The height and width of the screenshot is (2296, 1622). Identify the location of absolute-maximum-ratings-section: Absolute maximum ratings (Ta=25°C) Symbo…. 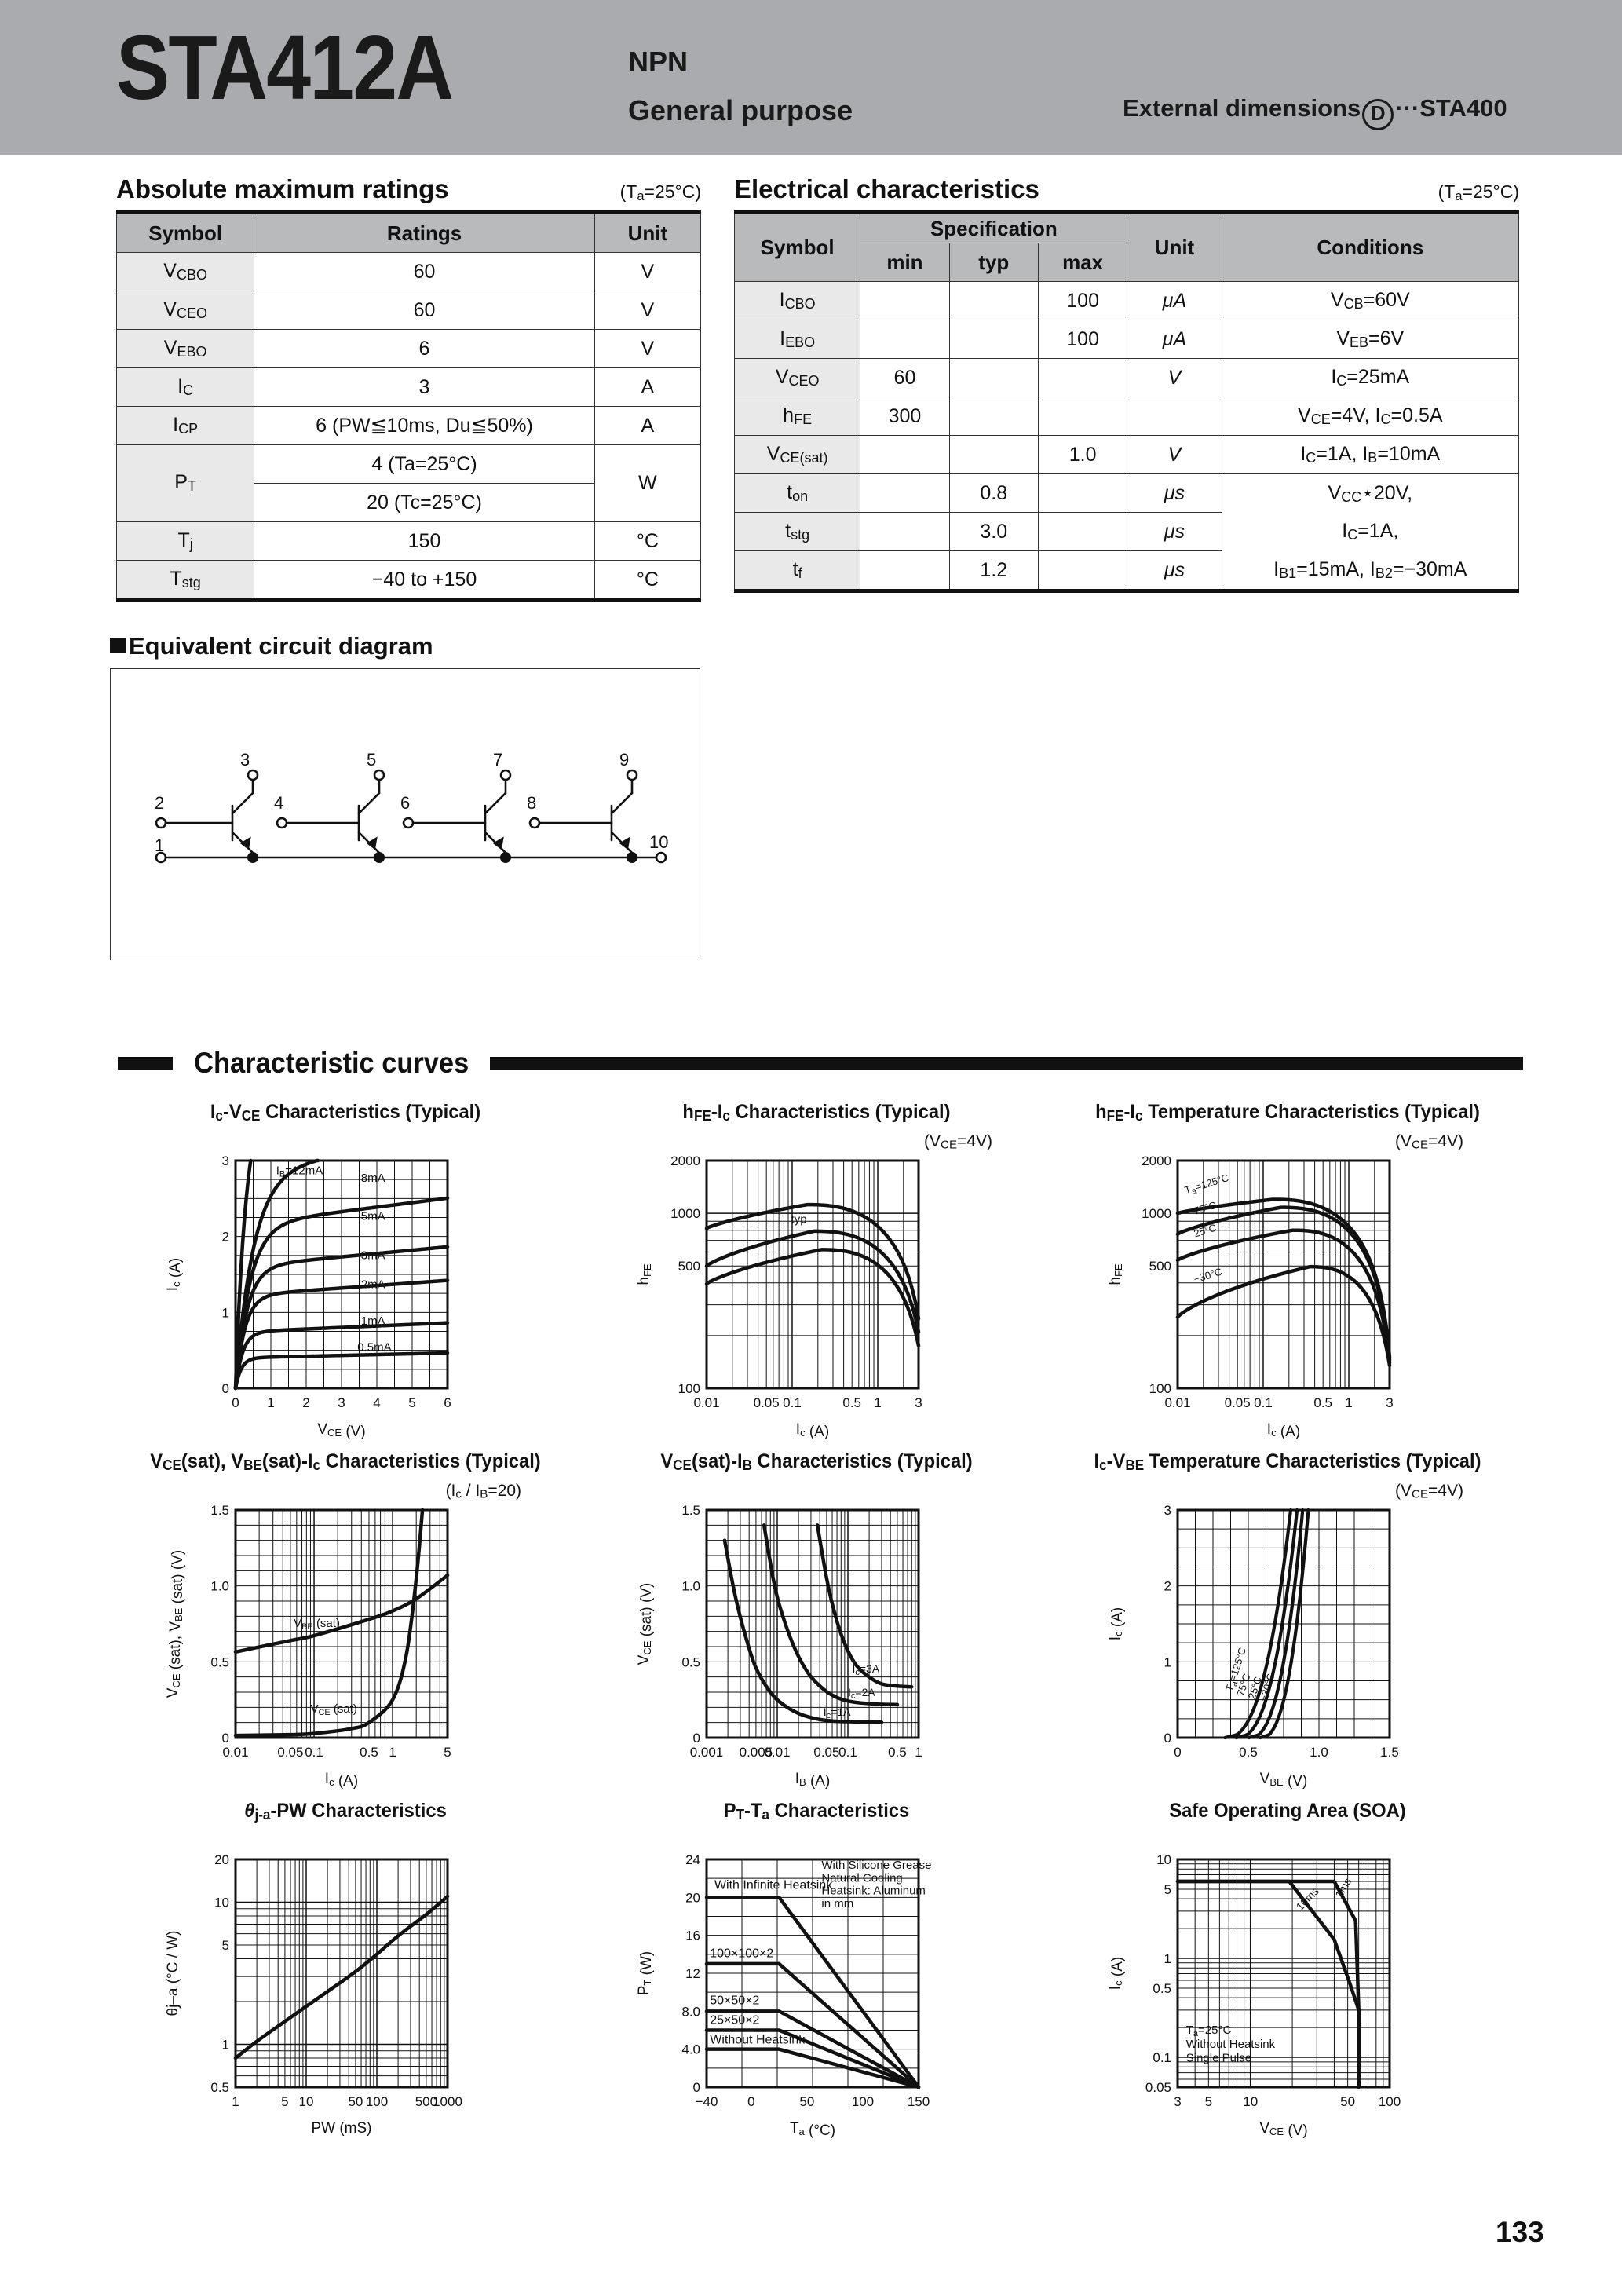
(408, 388).